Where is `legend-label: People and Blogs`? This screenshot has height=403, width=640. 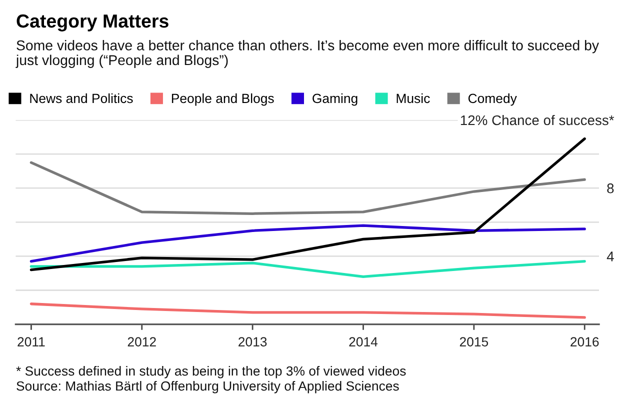 legend-label: People and Blogs is located at coordinates (223, 99).